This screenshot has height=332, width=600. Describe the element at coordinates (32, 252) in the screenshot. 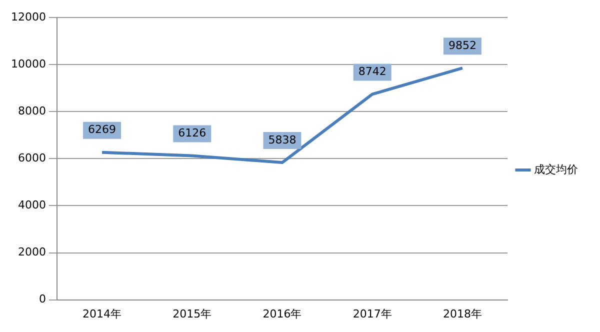

I see `y-tick-label: 2000` at that location.